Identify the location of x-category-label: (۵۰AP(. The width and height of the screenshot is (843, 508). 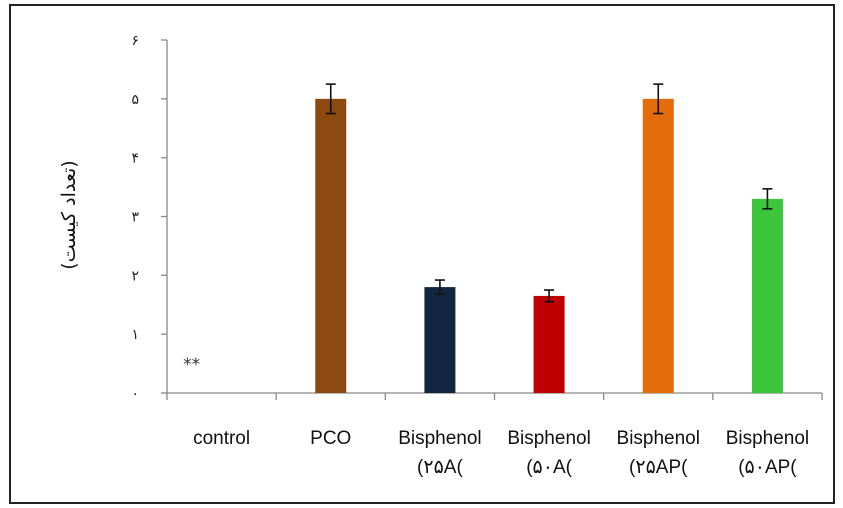
(767, 467).